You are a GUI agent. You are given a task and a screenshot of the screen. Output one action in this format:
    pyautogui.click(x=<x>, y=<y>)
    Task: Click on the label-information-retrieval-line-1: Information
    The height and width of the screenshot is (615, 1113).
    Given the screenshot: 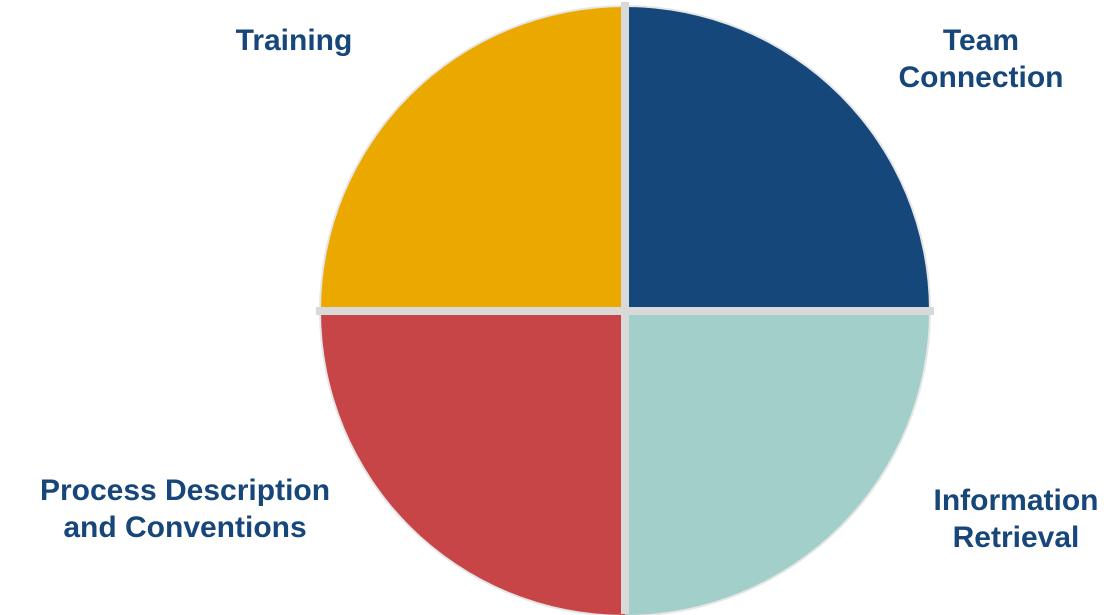 What is the action you would take?
    pyautogui.click(x=1016, y=500)
    